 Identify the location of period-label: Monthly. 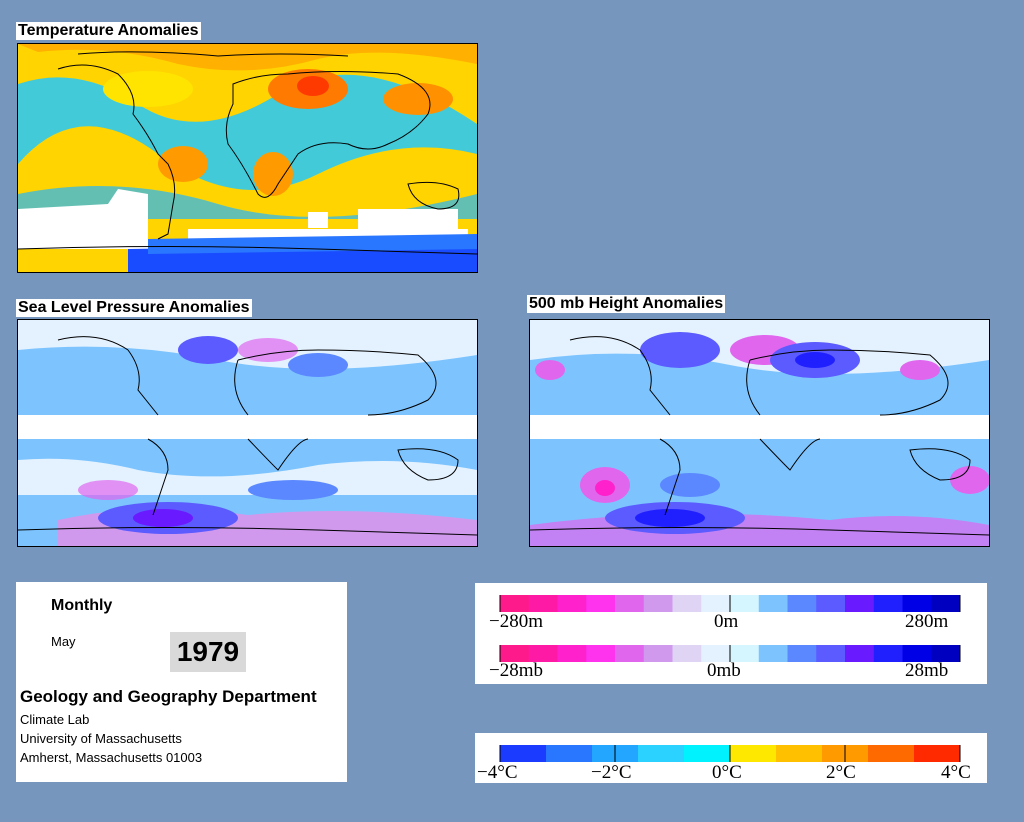
(82, 605).